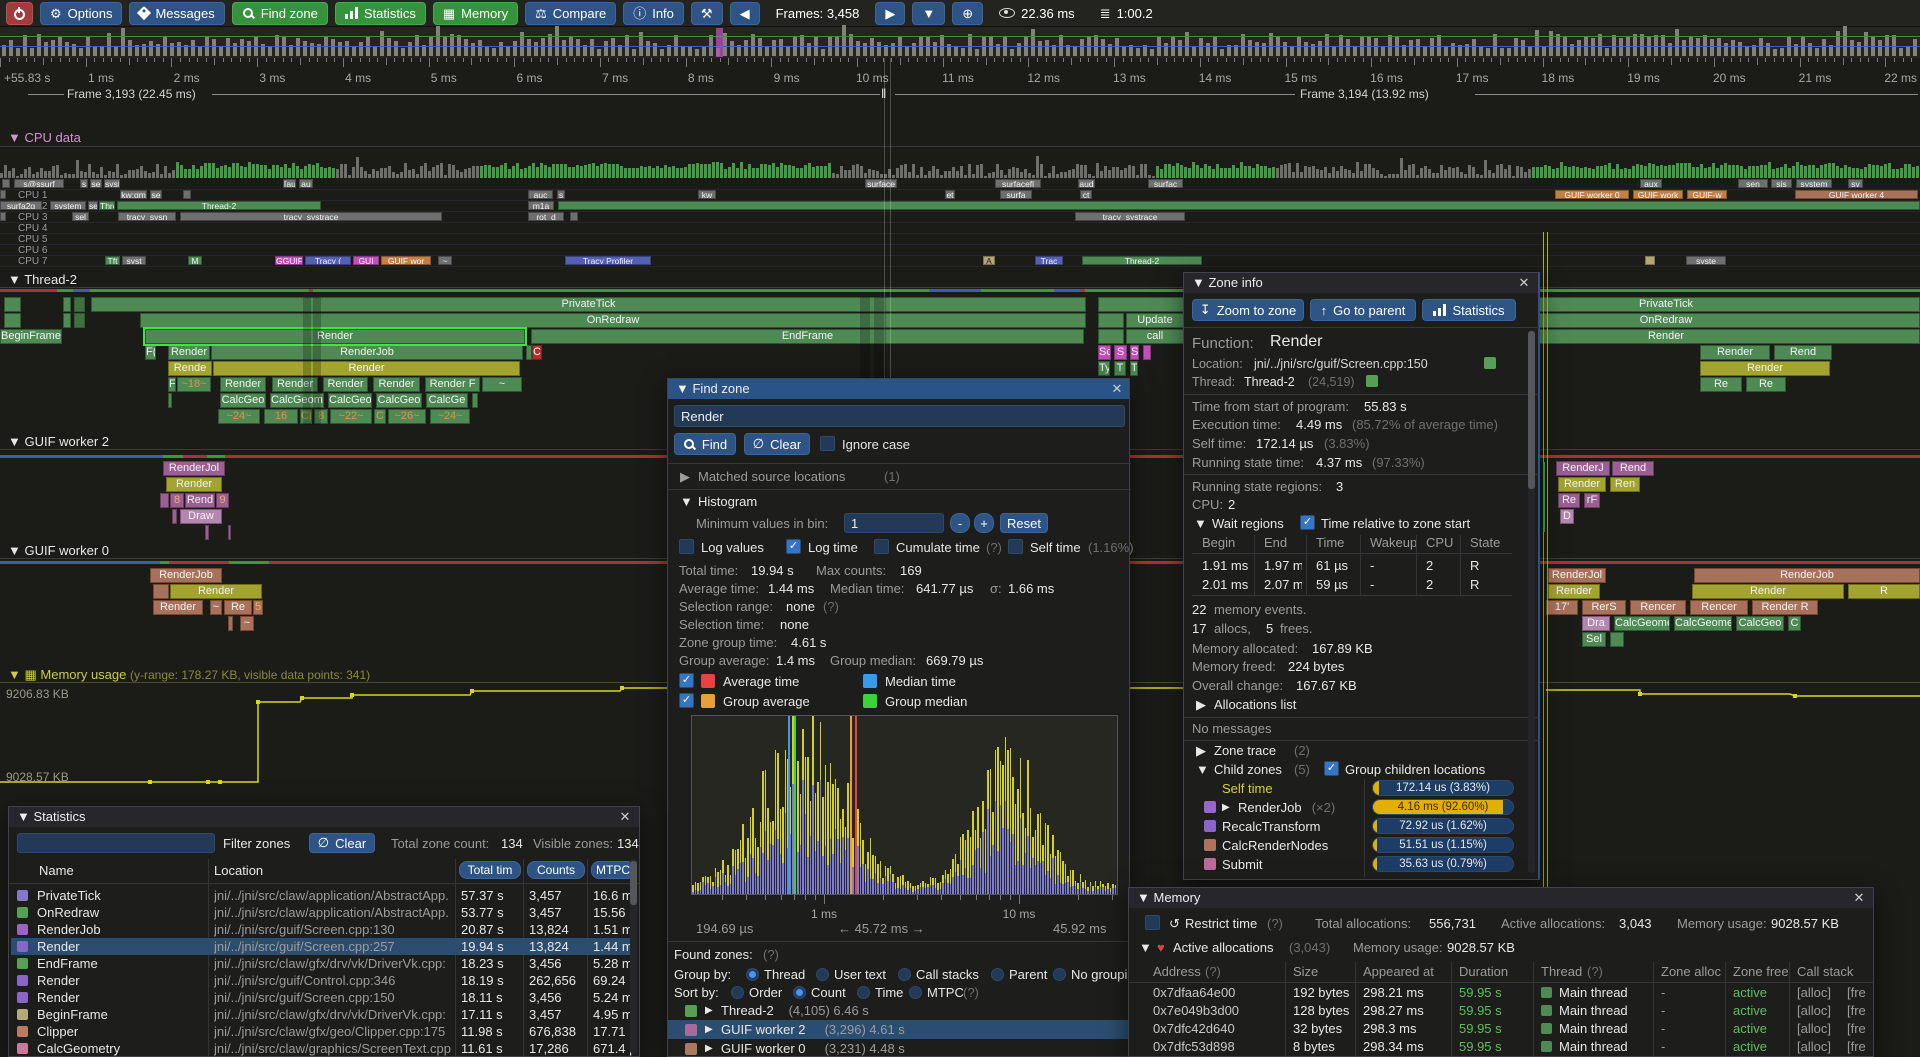  I want to click on timeline-zone: CalcGe, so click(447, 400).